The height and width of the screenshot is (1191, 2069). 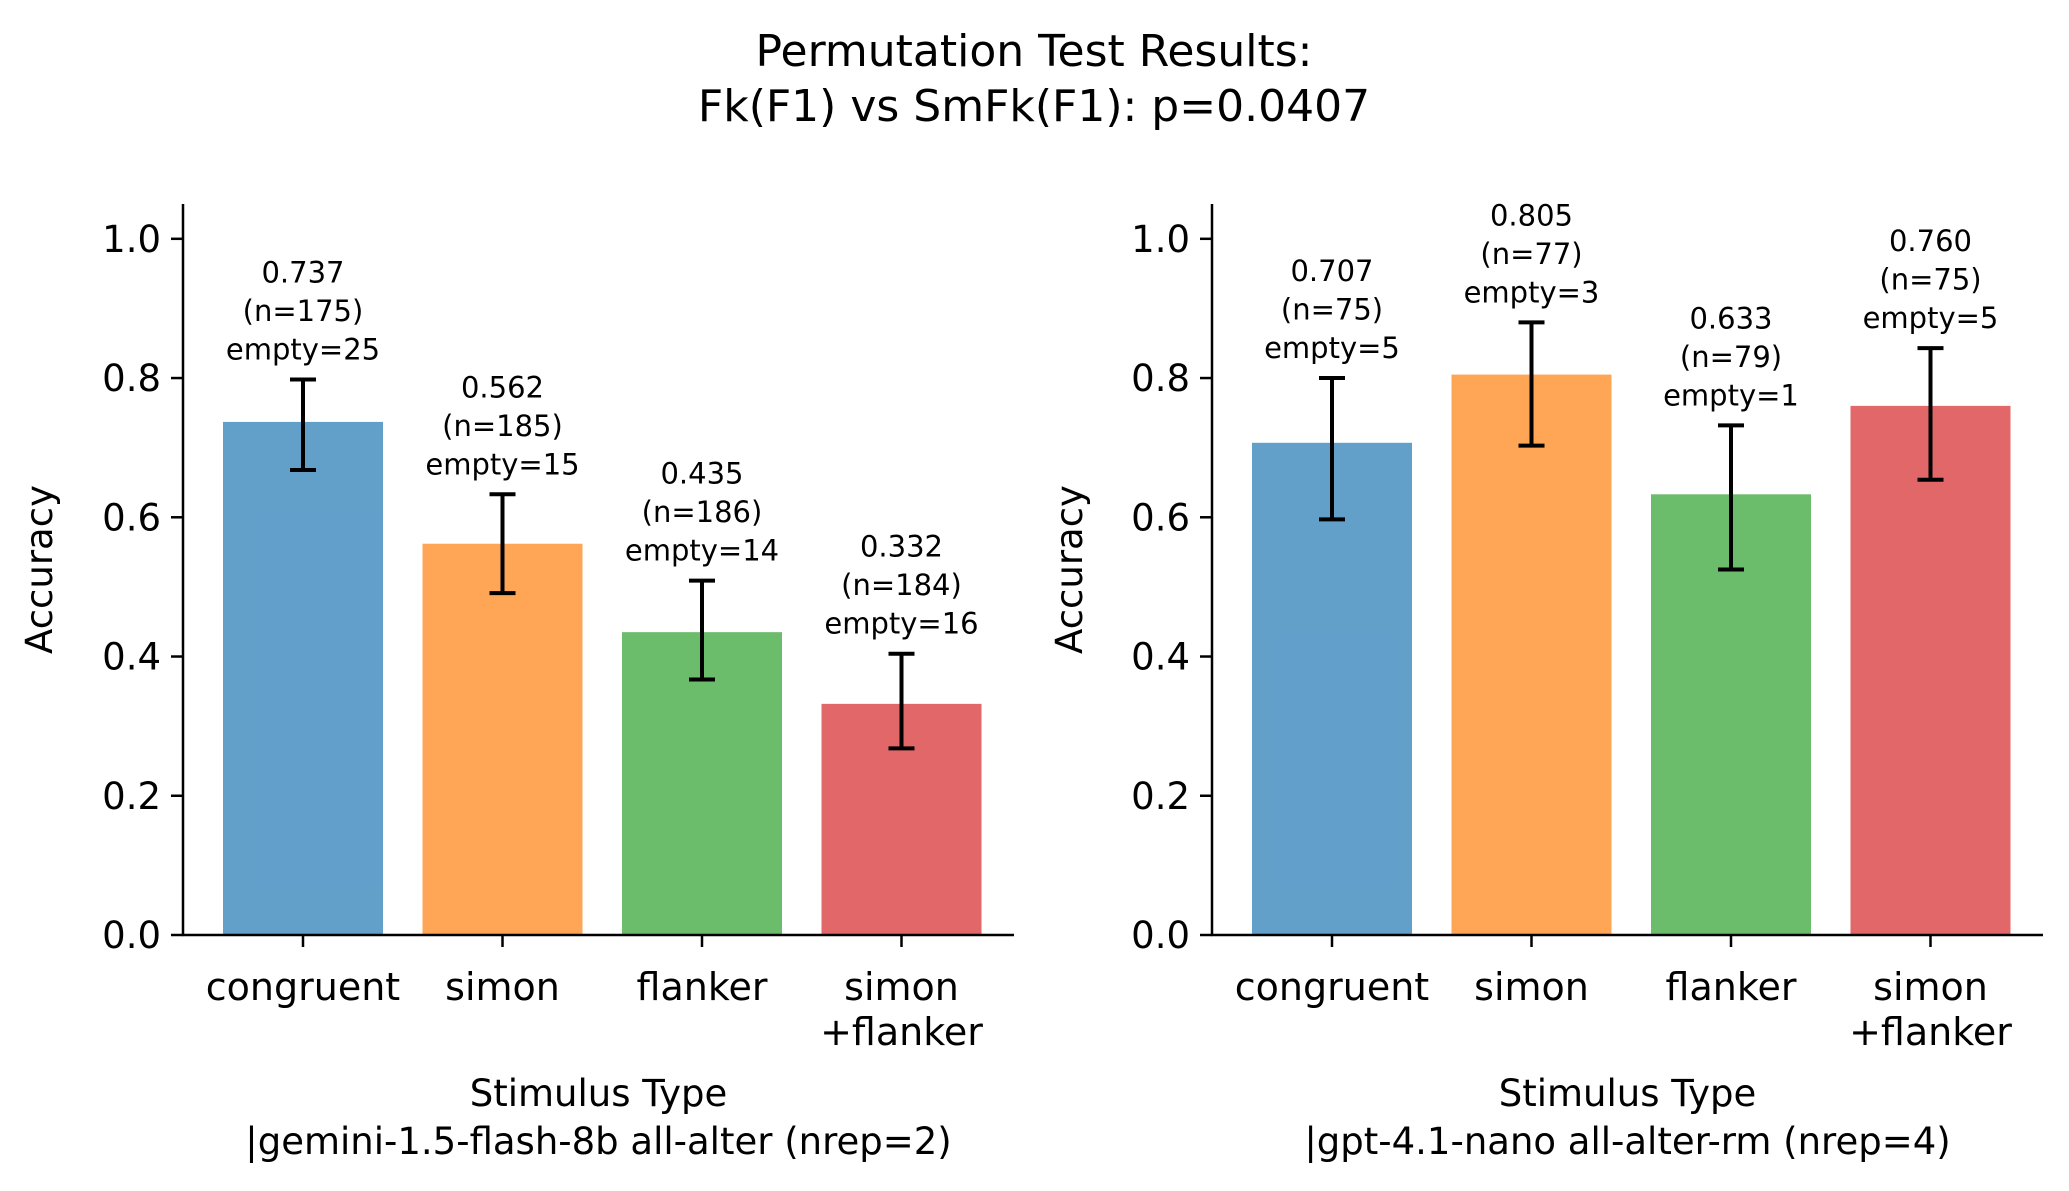 I want to click on left-annotation-simon-line-1: 0.562, so click(x=502, y=387).